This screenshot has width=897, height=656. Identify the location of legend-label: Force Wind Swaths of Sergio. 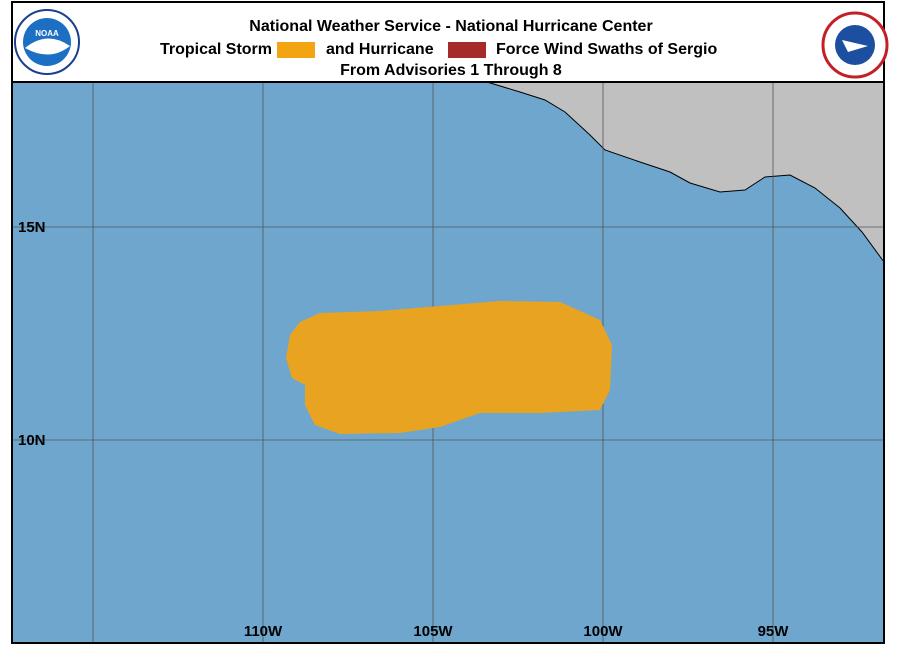
(606, 49).